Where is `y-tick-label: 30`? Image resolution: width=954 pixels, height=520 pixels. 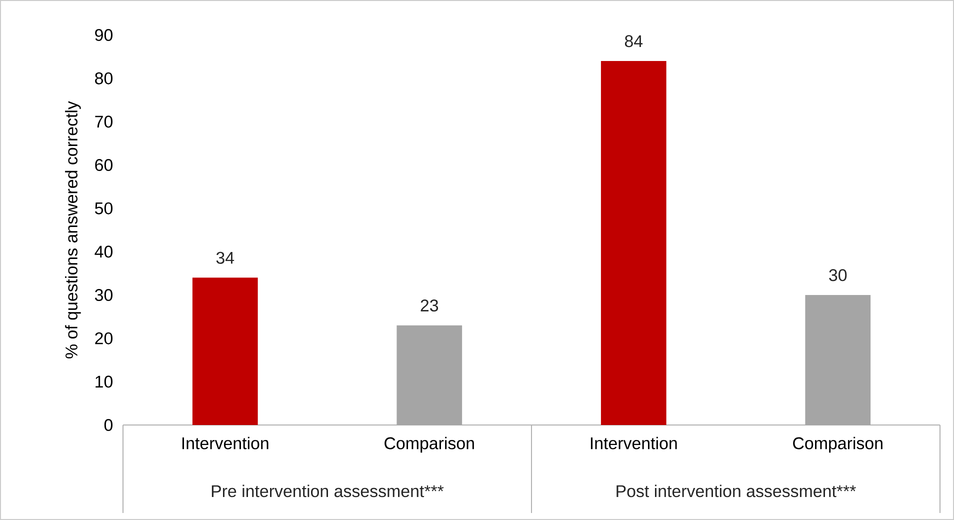
y-tick-label: 30 is located at coordinates (103, 295).